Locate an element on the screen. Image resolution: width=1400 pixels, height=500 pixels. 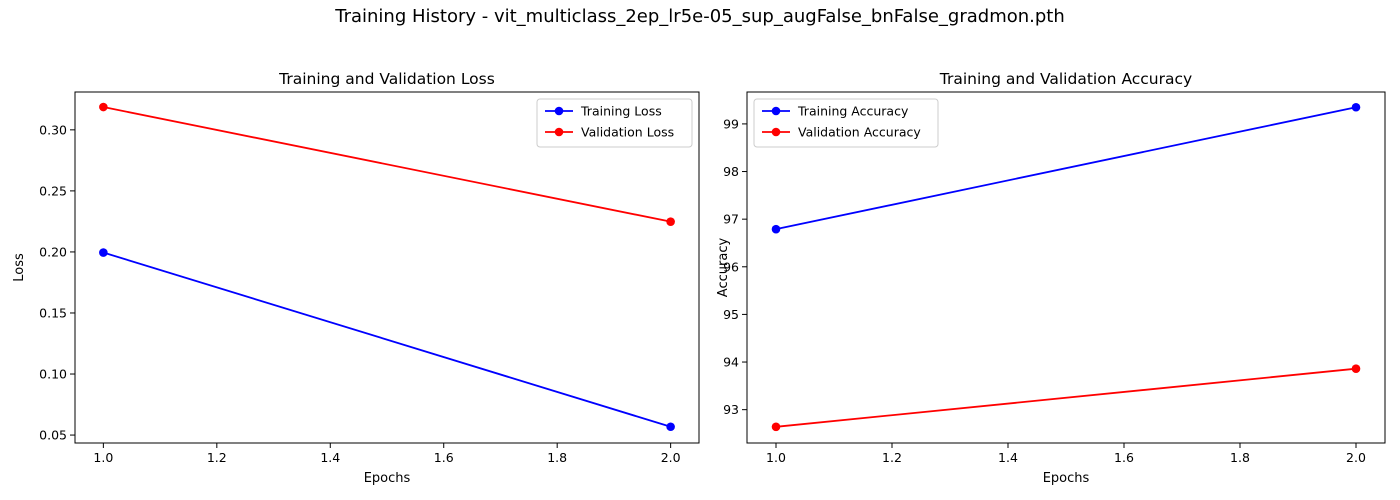
series-line-validation-accuracy is located at coordinates (1066, 397).